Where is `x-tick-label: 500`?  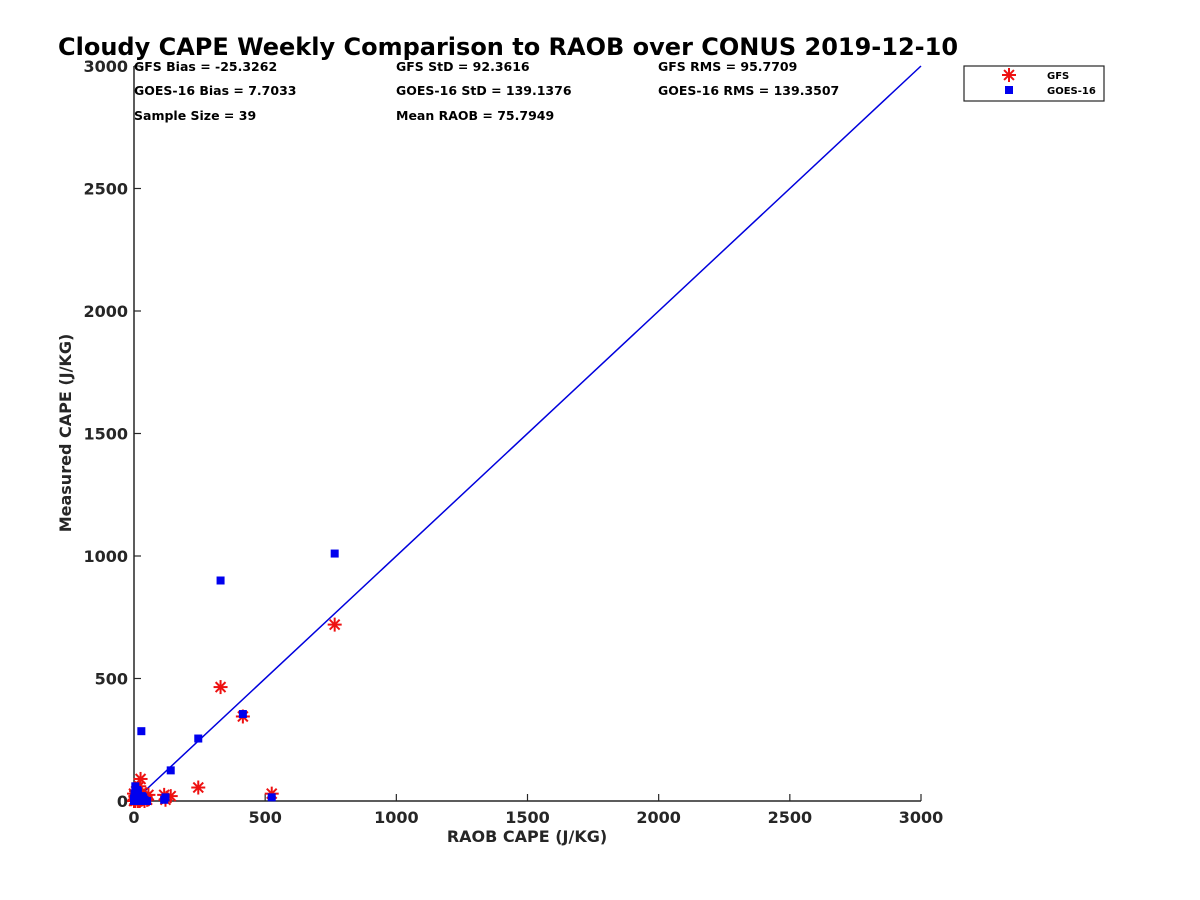 x-tick-label: 500 is located at coordinates (264, 817).